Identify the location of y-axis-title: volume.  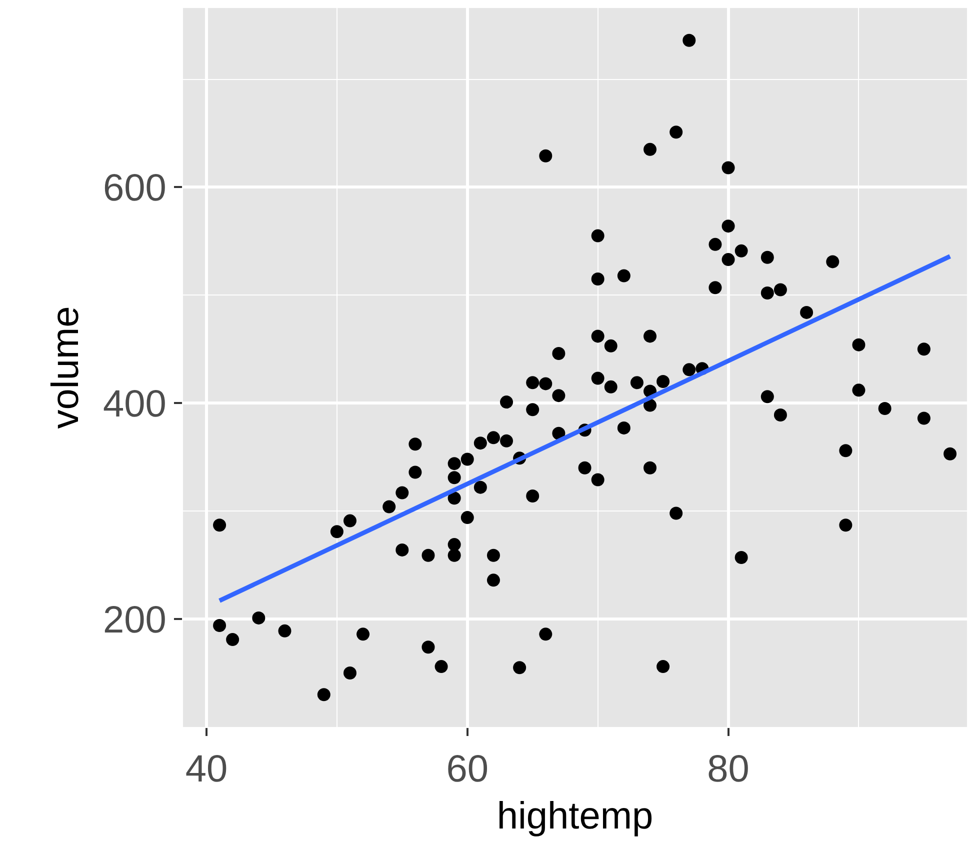
(66, 367).